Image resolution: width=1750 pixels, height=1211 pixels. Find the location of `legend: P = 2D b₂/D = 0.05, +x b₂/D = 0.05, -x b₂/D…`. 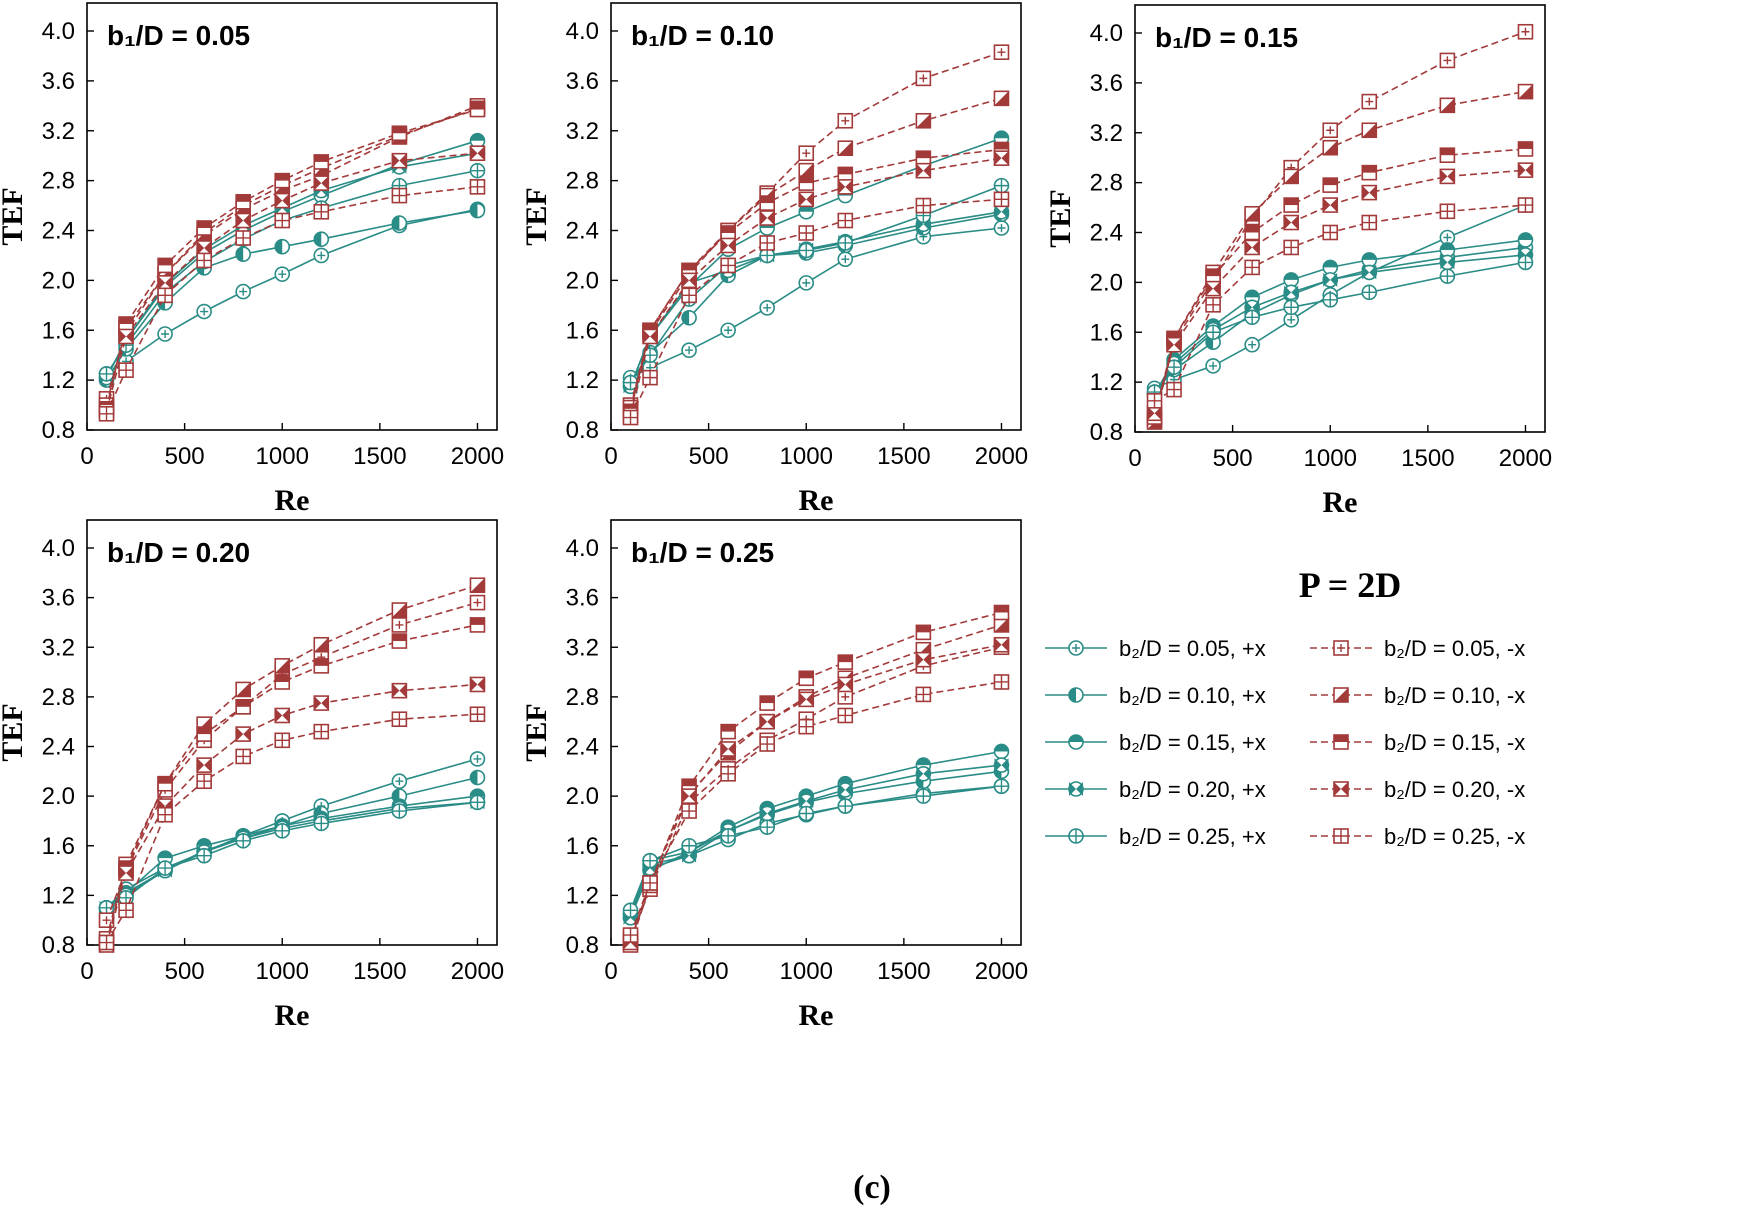

legend: P = 2D b₂/D = 0.05, +x b₂/D = 0.05, -x b₂/D… is located at coordinates (1285, 707).